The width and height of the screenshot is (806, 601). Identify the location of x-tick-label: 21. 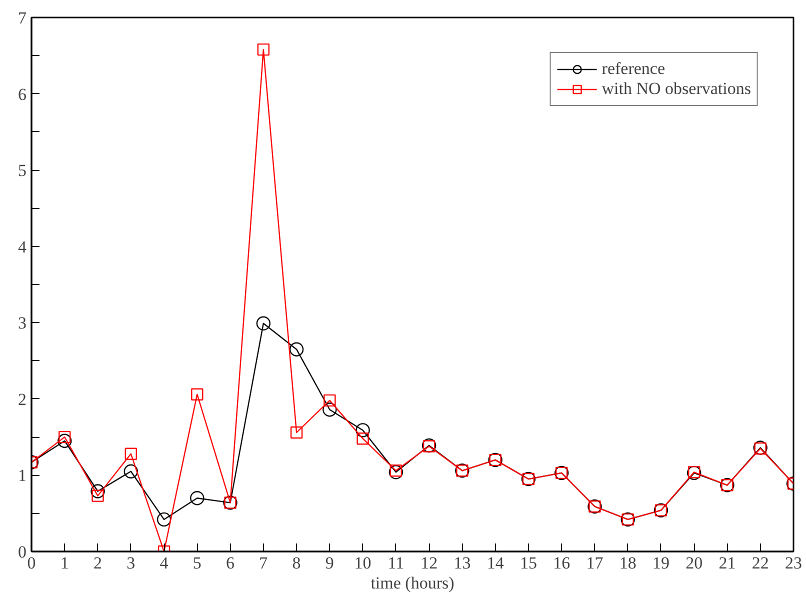
(727, 563).